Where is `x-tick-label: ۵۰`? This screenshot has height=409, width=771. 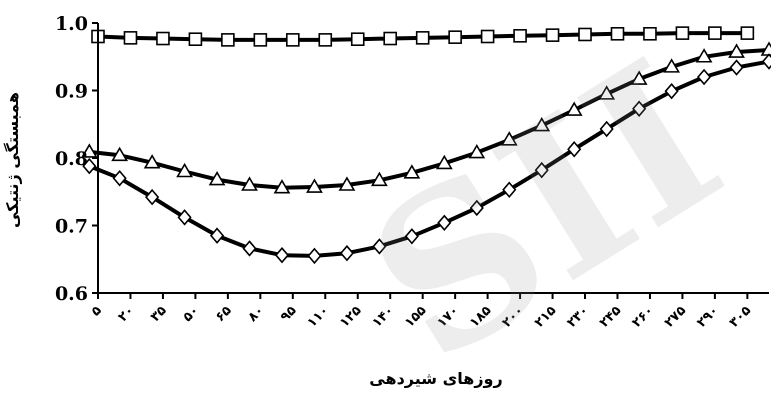 x-tick-label: ۵۰ is located at coordinates (191, 314).